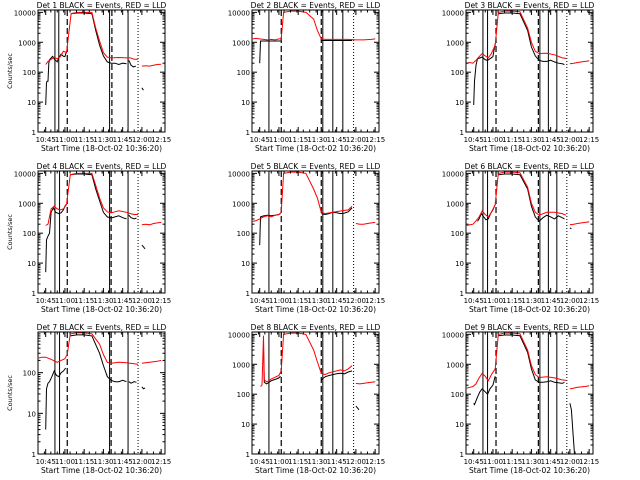 This screenshot has height=480, width=640. Describe the element at coordinates (102, 5) in the screenshot. I see `panel-title: Det 1 BLACK = Events, RED = LLD` at that location.